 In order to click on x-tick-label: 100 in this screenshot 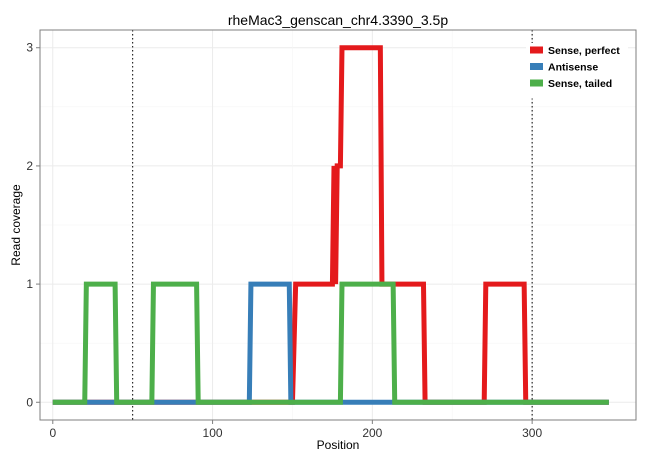, I will do `click(213, 433)`.